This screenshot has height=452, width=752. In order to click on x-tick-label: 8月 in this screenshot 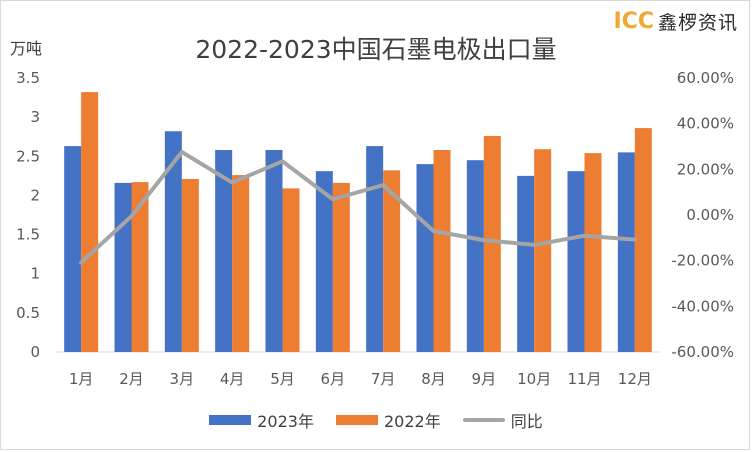, I will do `click(433, 379)`.